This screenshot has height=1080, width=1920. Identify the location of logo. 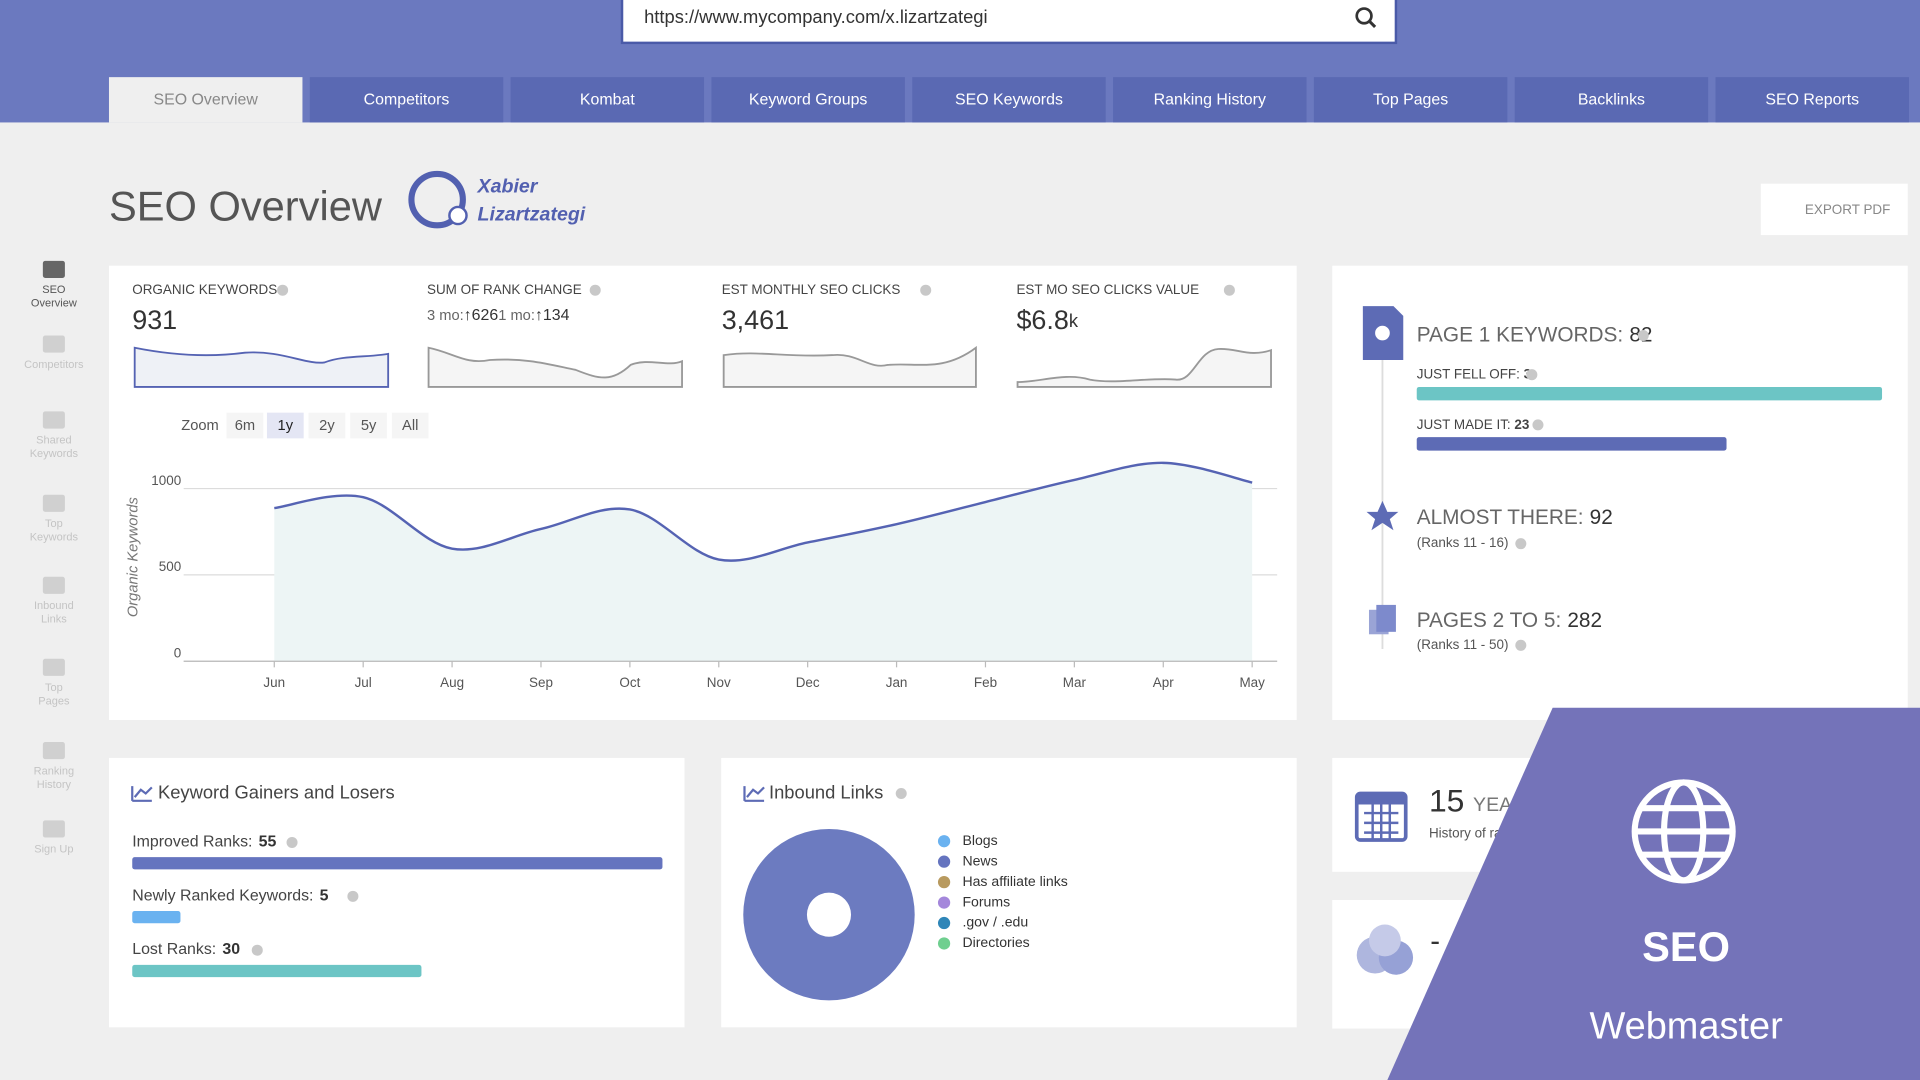
(438, 199).